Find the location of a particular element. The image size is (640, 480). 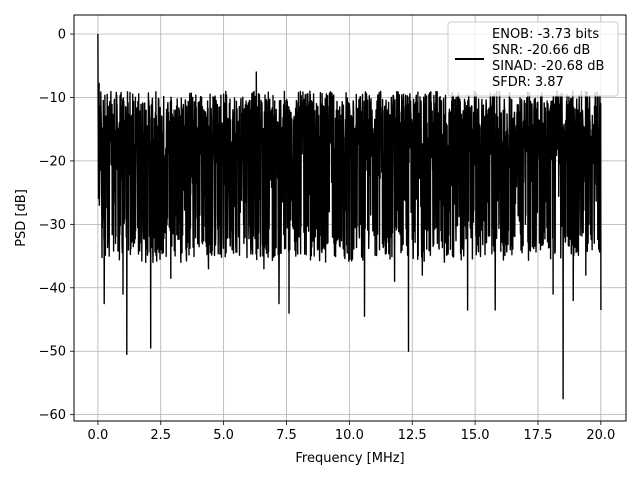

x-axis-ticks: 0.0 2.5 5.0 7.5 10.0 12.5 15.0 17.5 20.0 is located at coordinates (351, 432).